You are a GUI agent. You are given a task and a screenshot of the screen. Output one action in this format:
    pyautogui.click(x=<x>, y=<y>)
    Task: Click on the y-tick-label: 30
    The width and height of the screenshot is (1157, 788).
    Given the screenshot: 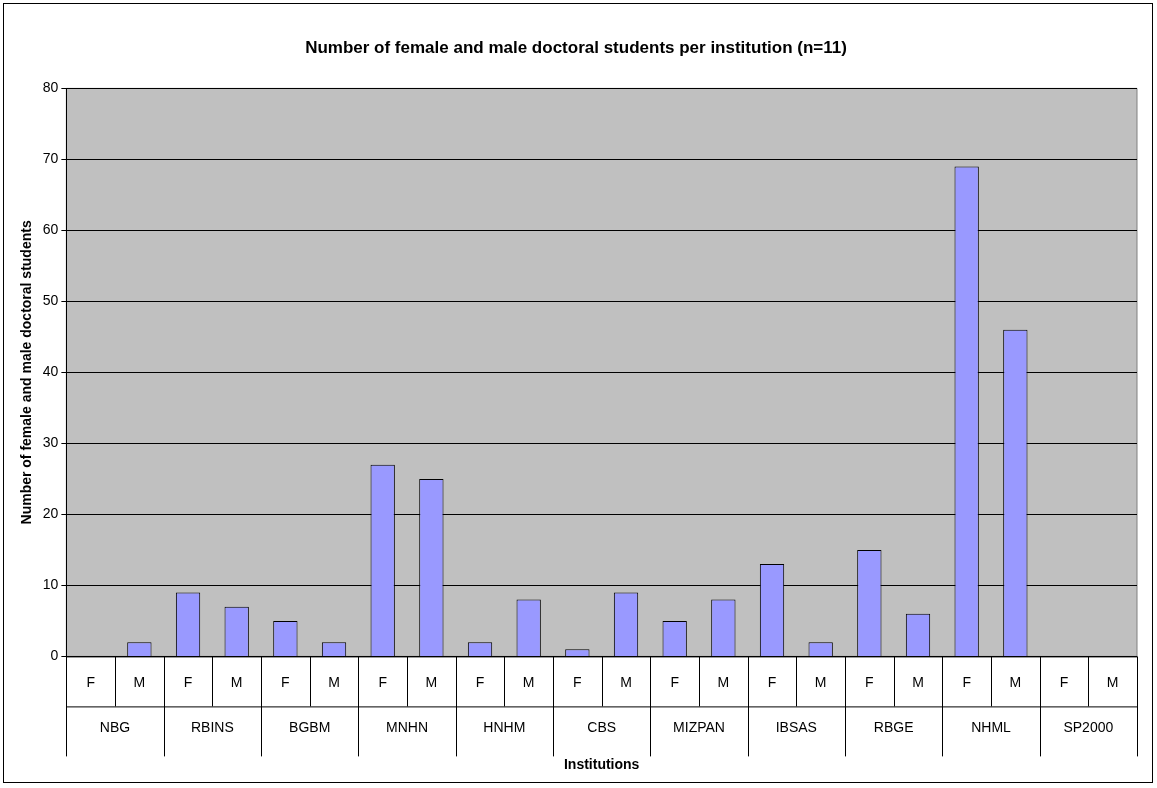 What is the action you would take?
    pyautogui.click(x=50, y=442)
    